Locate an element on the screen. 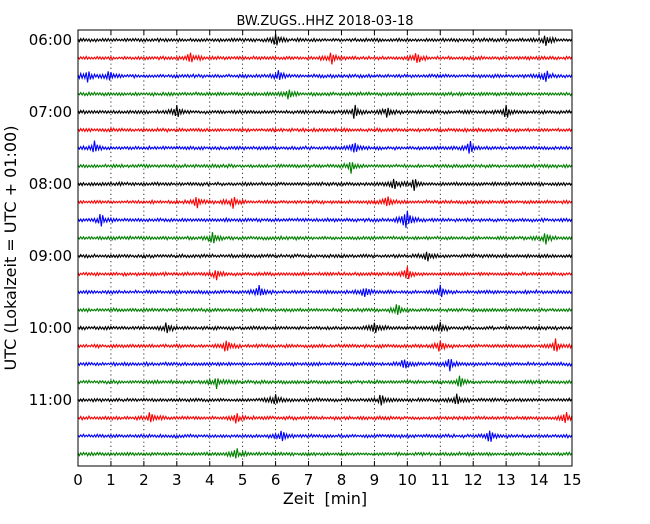 This screenshot has width=650, height=524. x-tick-label: 13 is located at coordinates (506, 480).